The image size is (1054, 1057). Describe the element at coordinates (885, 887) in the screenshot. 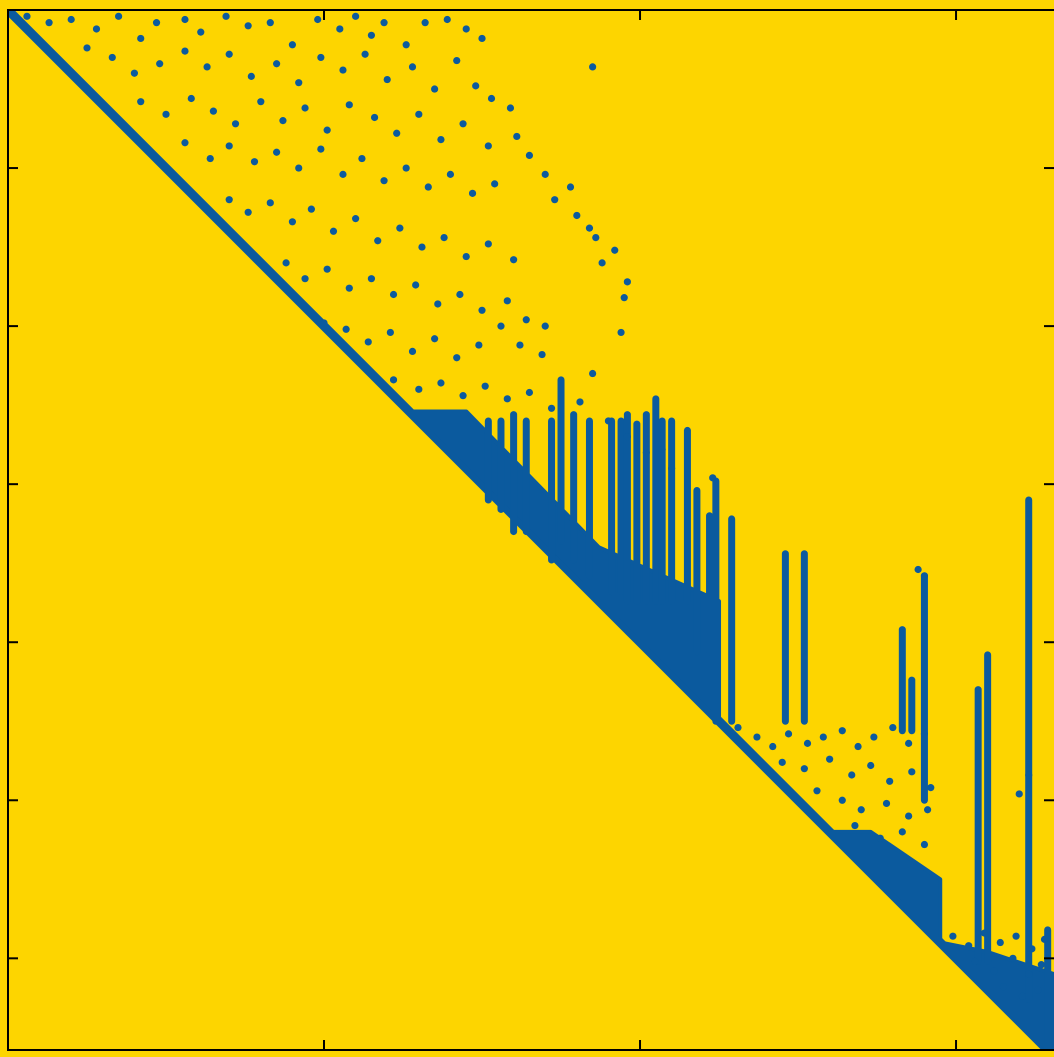

I see `dense-block` at that location.